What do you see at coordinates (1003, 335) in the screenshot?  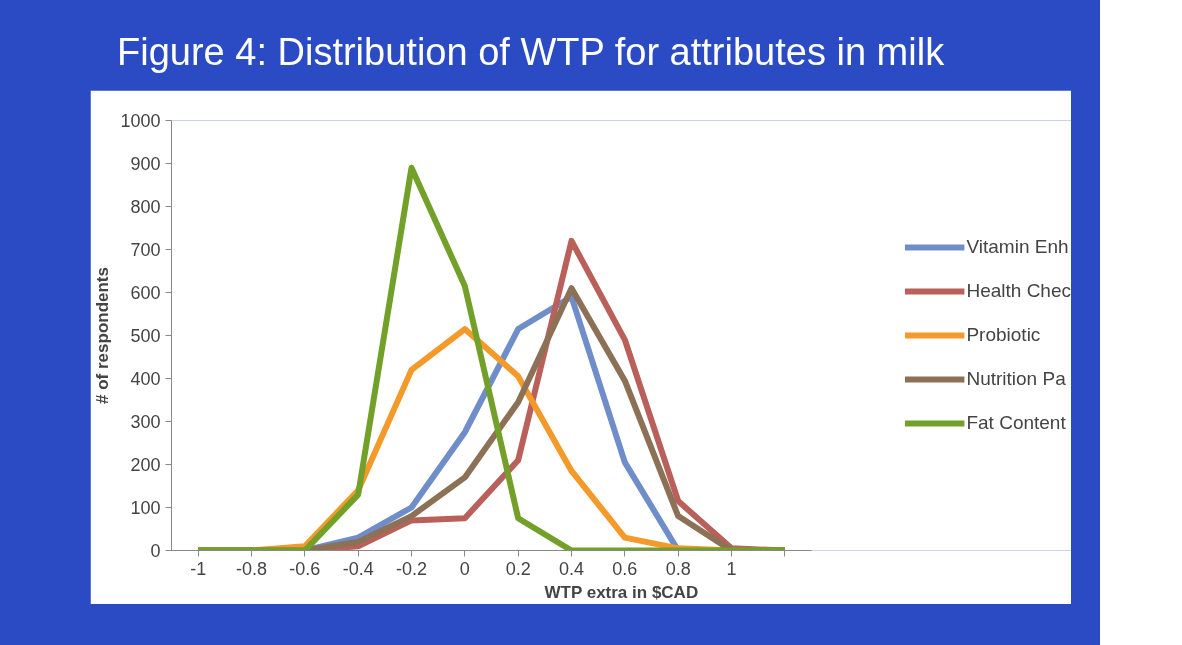 I see `legend-label: Probiotic` at bounding box center [1003, 335].